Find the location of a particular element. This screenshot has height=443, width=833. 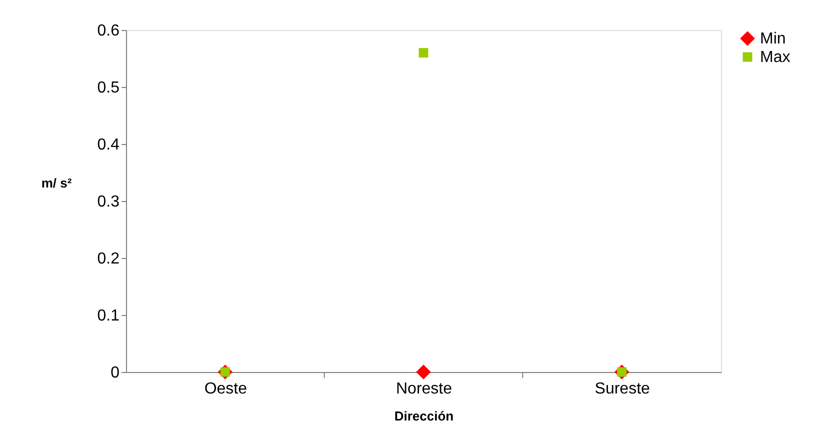

x-tick-label: Noreste is located at coordinates (424, 389).